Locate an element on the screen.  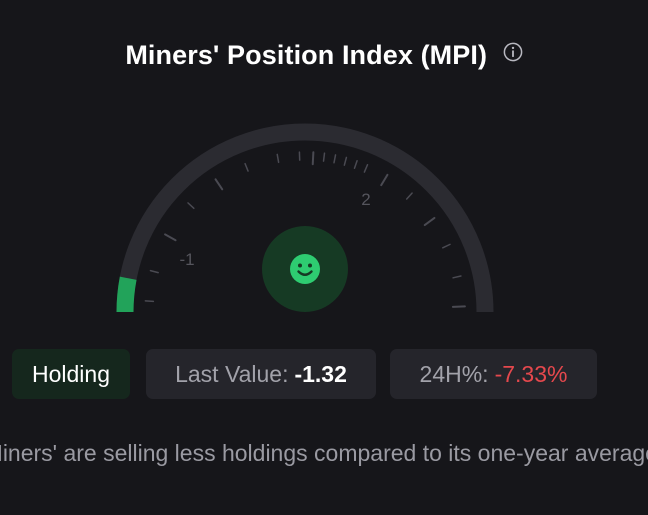
info-icon is located at coordinates (513, 50).